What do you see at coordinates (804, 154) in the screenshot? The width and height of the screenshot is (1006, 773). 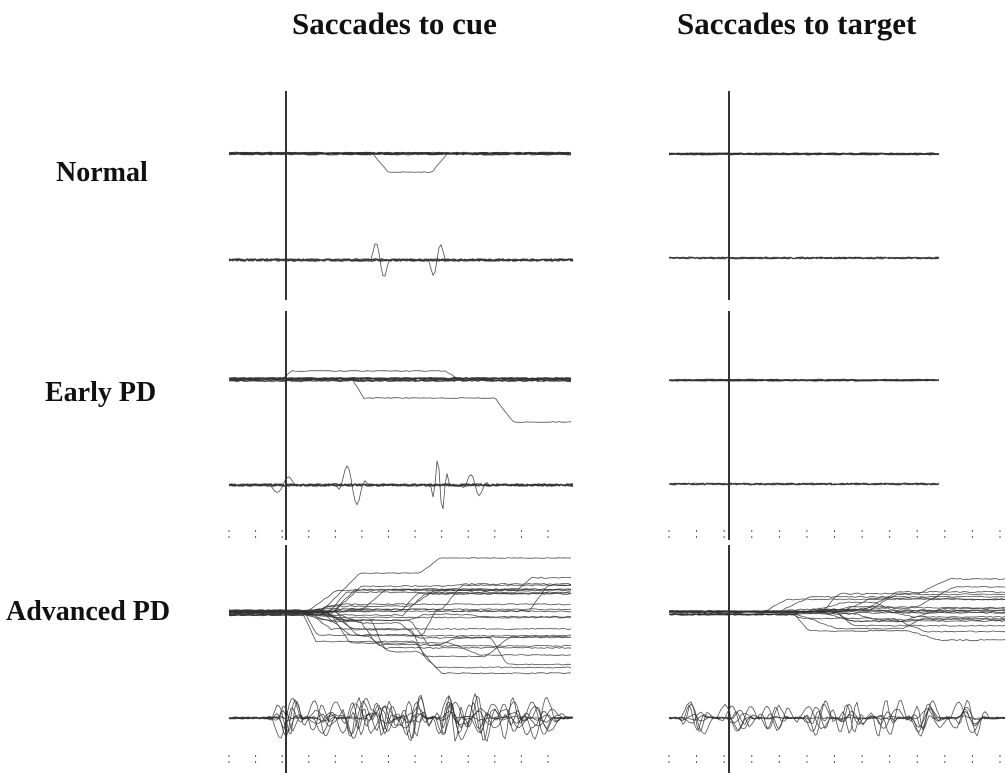 I see `position-trace-normal-target` at bounding box center [804, 154].